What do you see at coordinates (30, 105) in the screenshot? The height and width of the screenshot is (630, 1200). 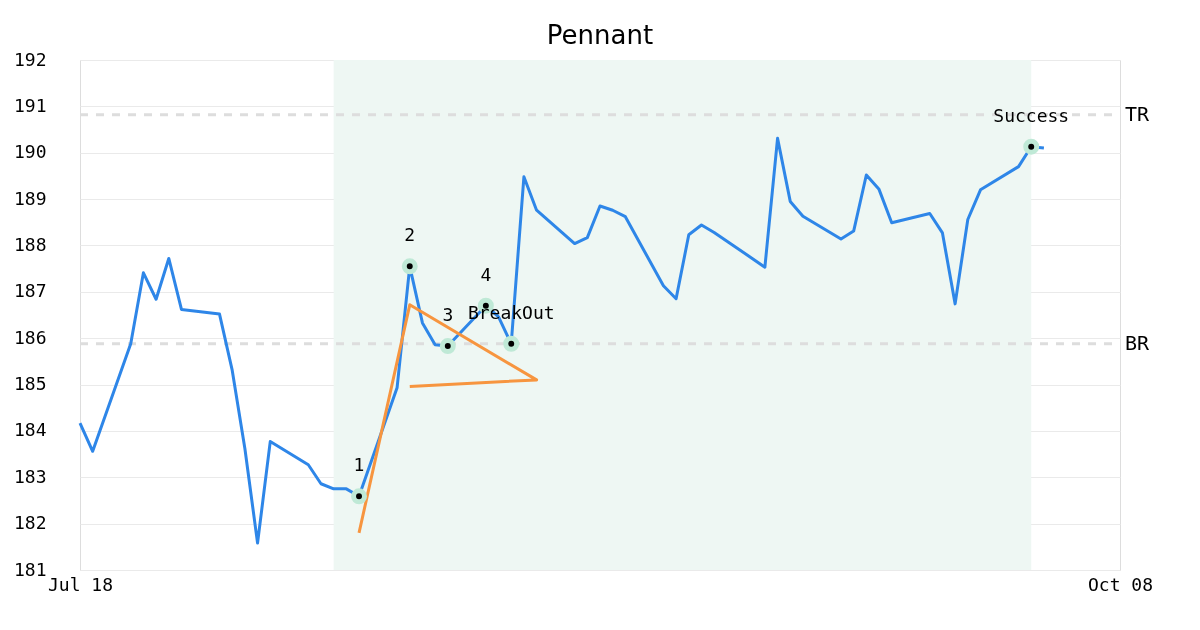 I see `y-tick-label: 191` at bounding box center [30, 105].